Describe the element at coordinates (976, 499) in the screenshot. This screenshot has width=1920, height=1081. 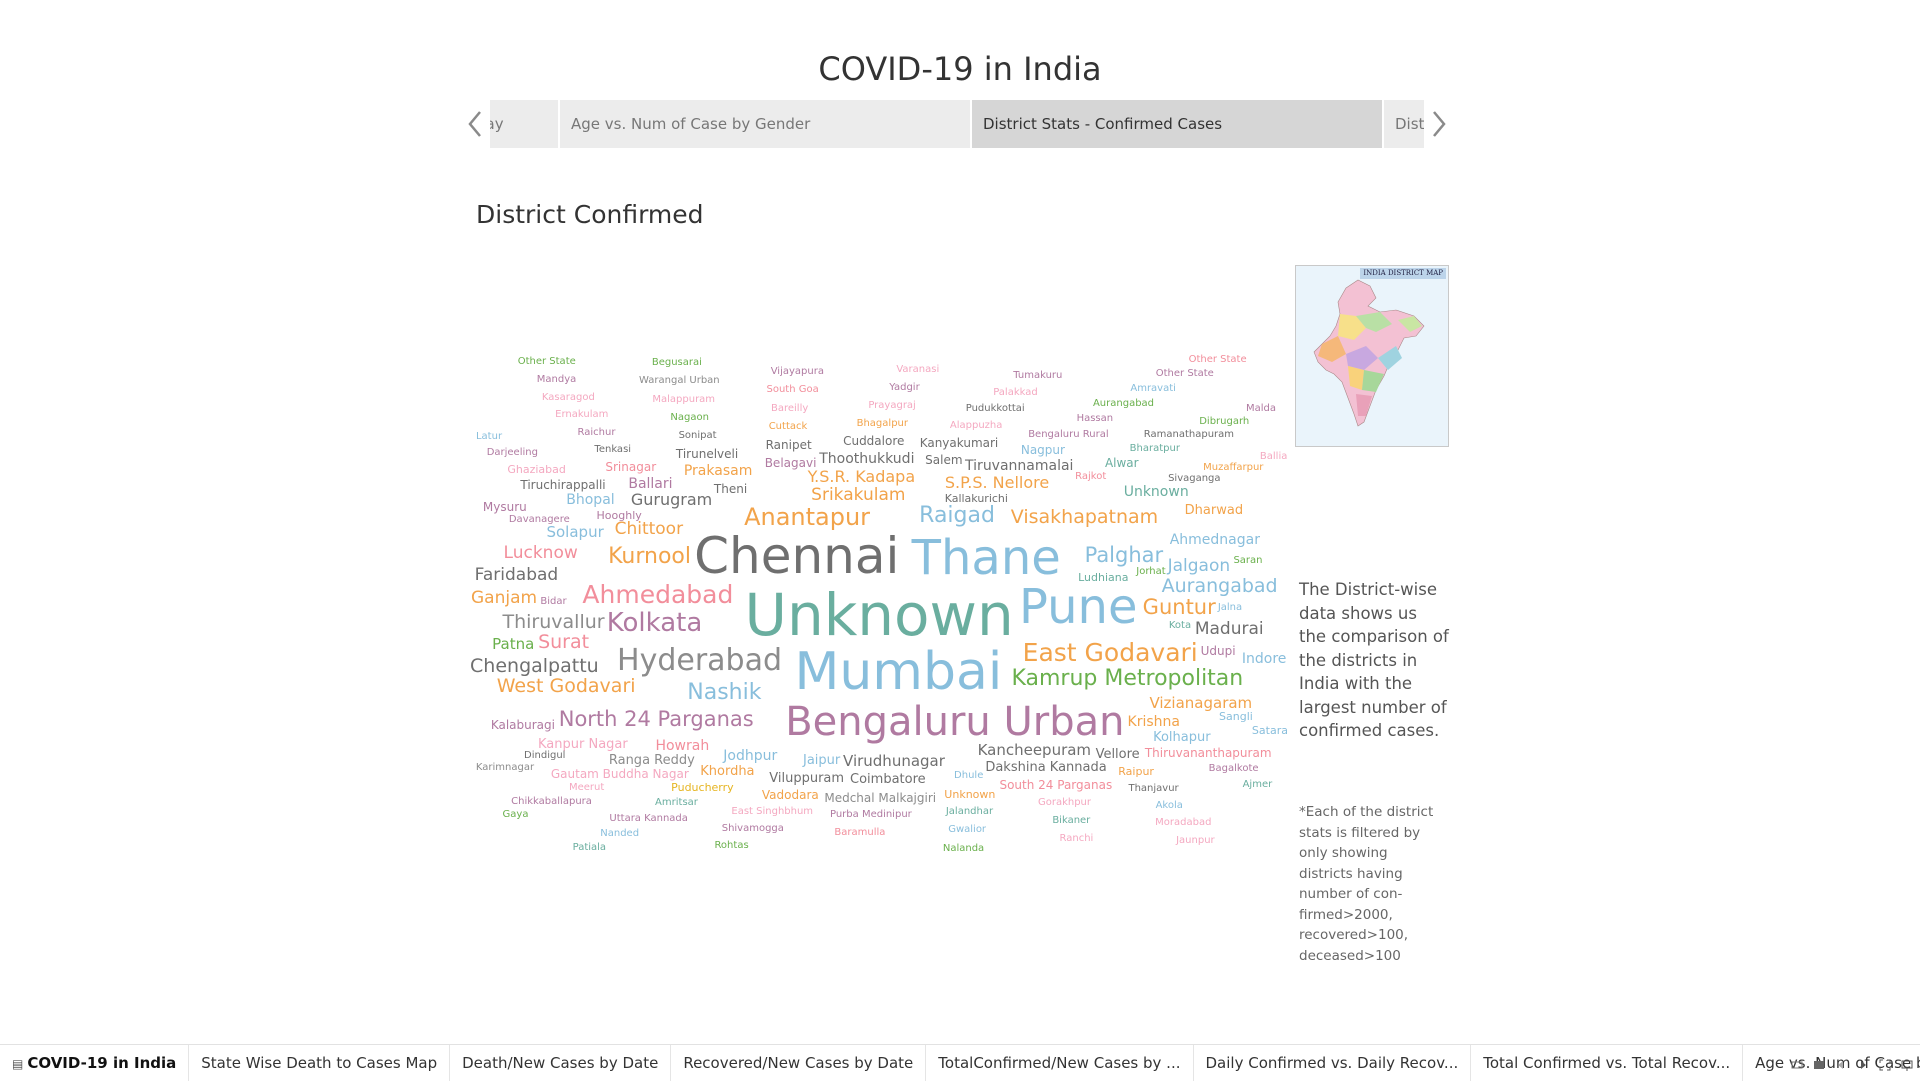
I see `cloud-word-kallakurichi: Kallakurichi` at that location.